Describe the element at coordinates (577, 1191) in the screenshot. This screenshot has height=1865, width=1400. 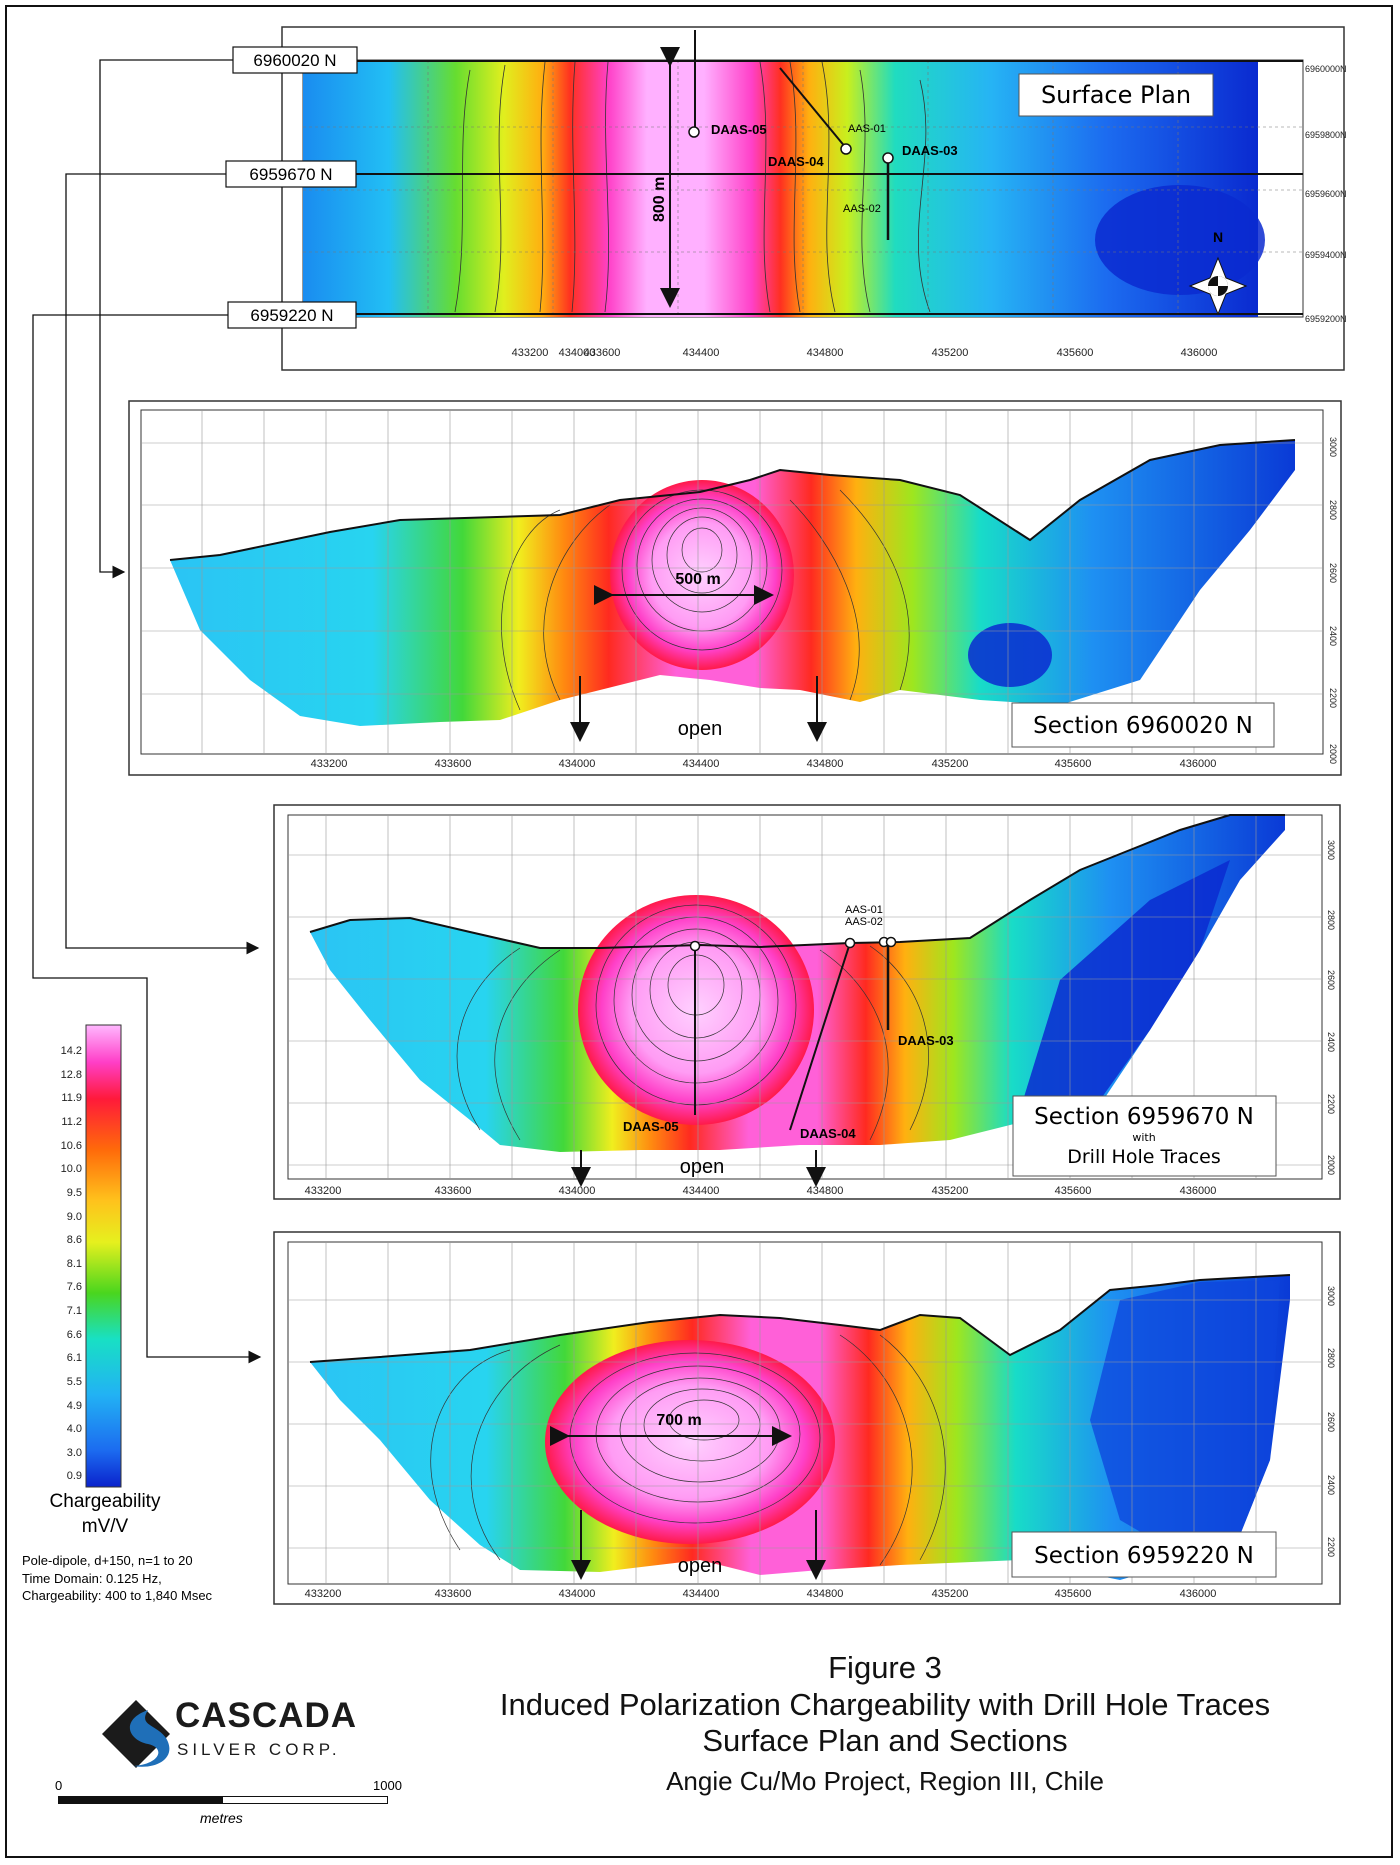
I see `section2-easting-tick: 434000` at that location.